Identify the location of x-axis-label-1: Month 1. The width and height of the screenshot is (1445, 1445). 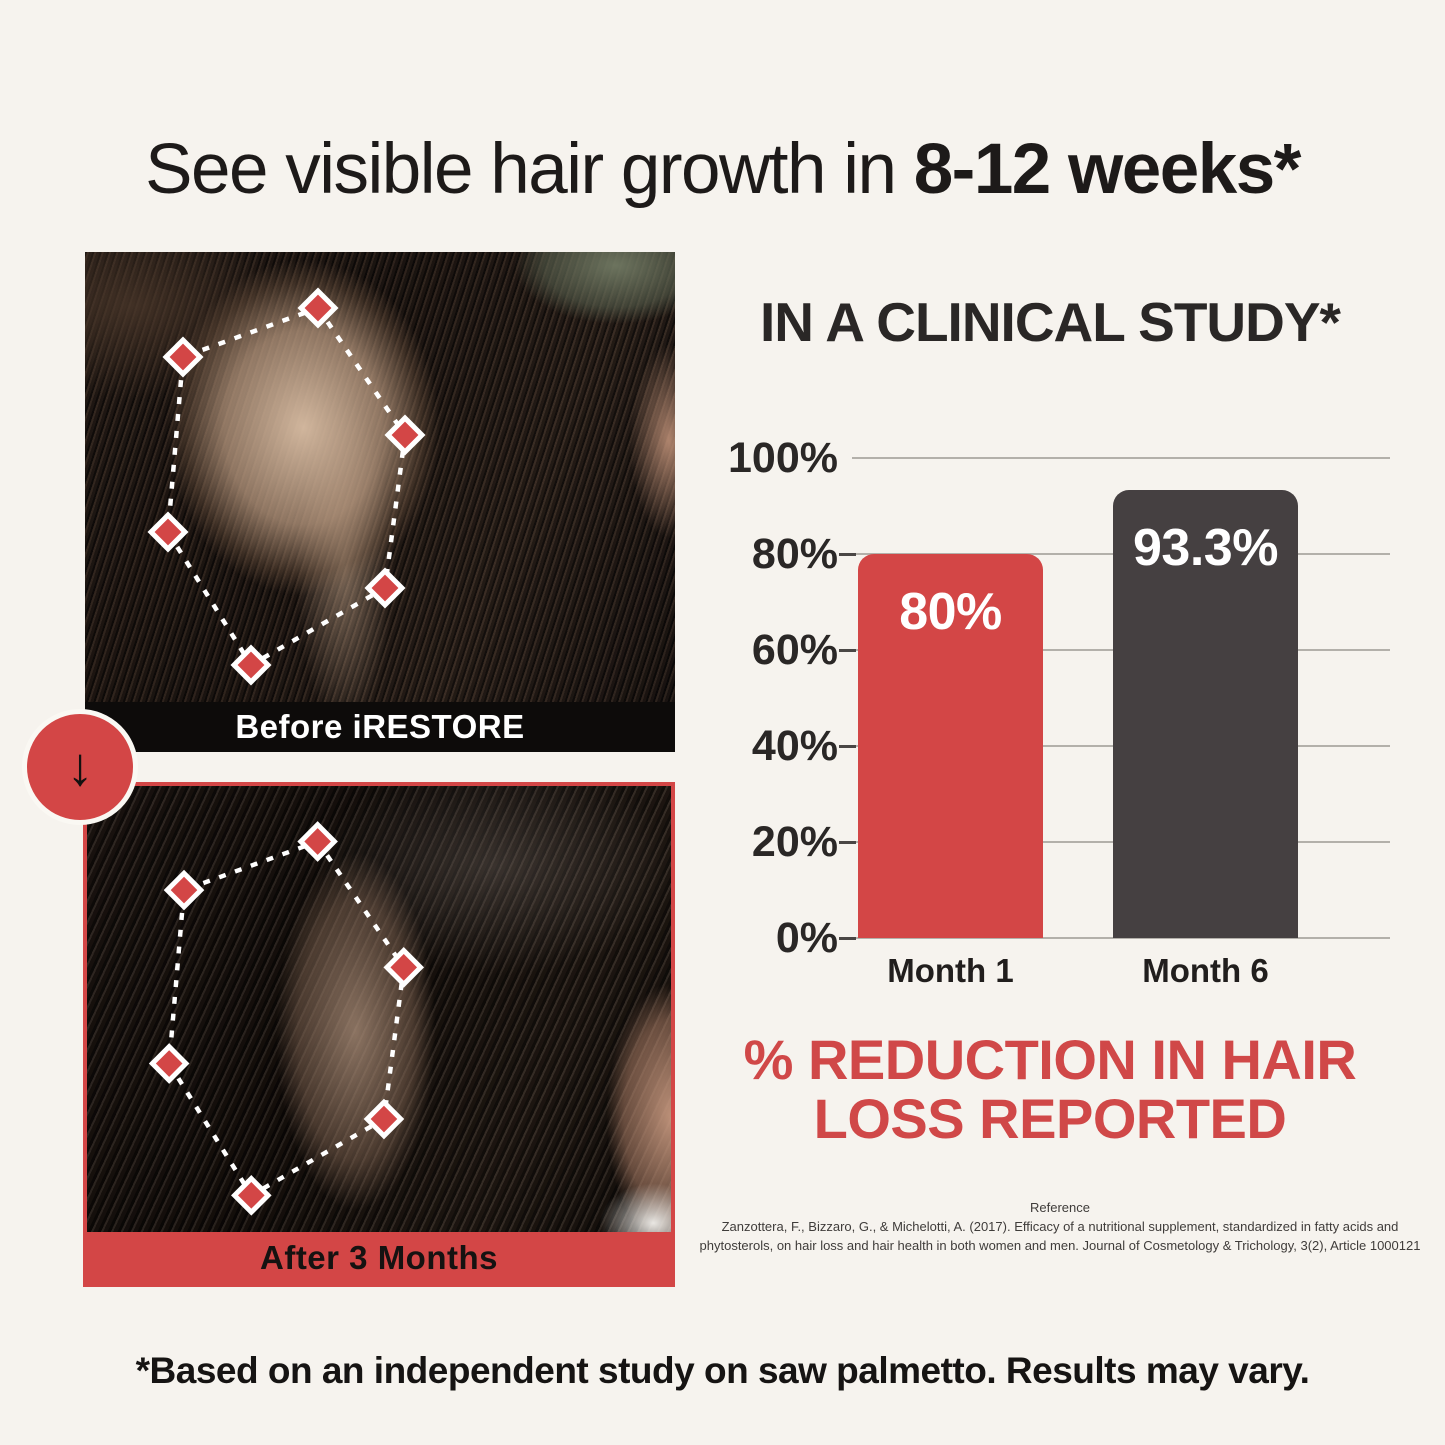
(950, 970).